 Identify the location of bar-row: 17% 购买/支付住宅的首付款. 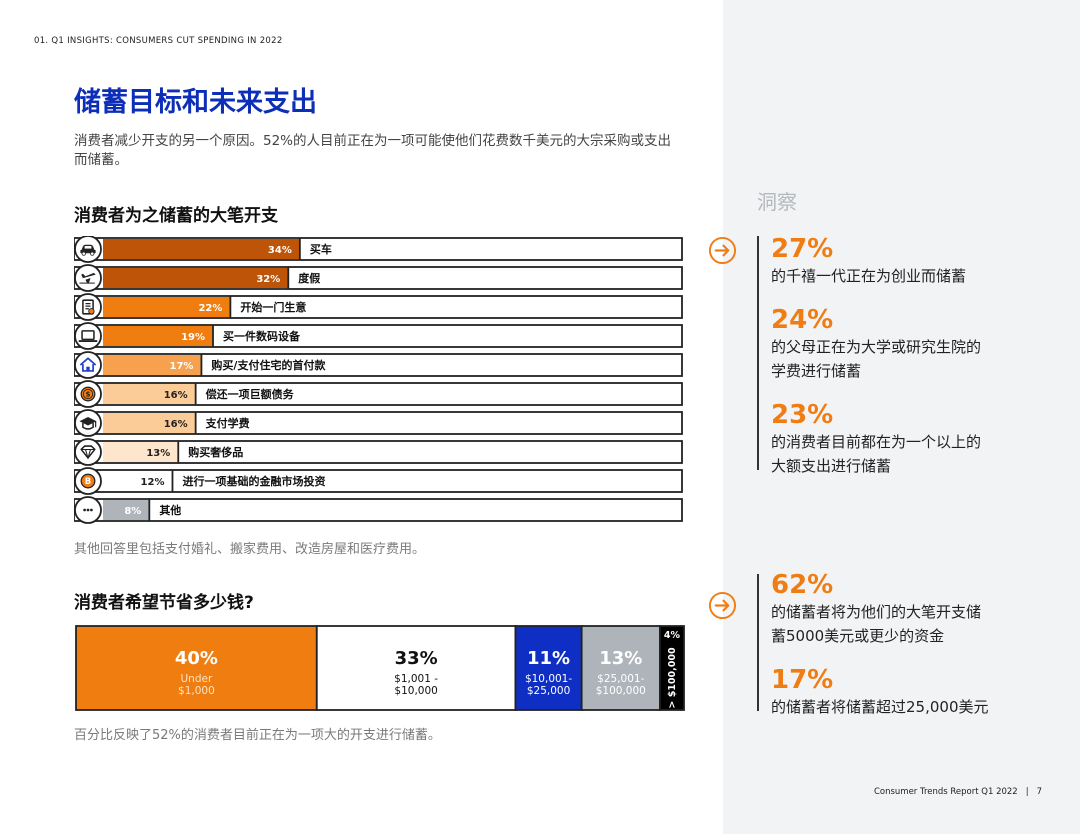
(378, 365).